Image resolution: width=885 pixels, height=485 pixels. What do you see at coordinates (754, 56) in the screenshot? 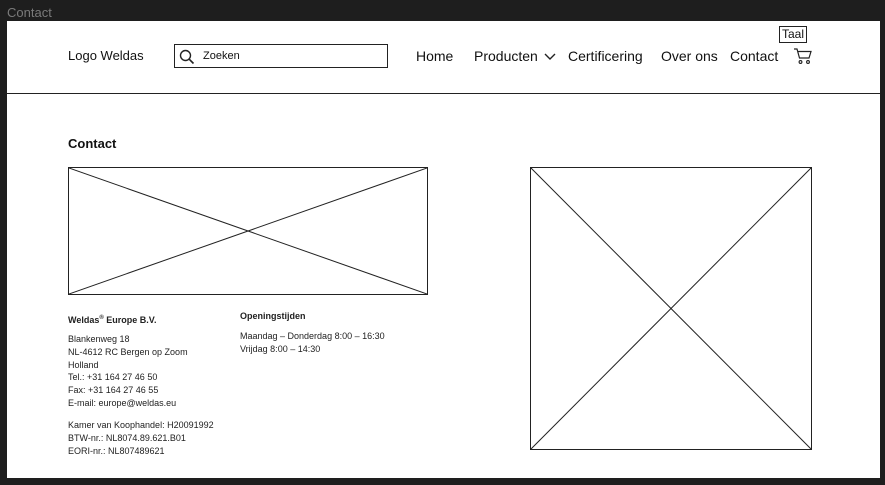
I see `nav-contact: Contact` at bounding box center [754, 56].